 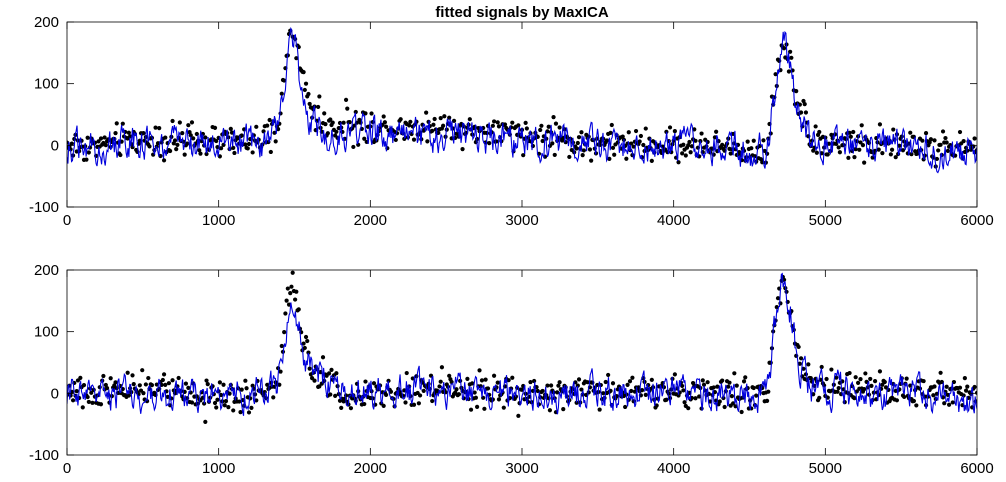 I want to click on x-tick-label: 3000, so click(x=521, y=468).